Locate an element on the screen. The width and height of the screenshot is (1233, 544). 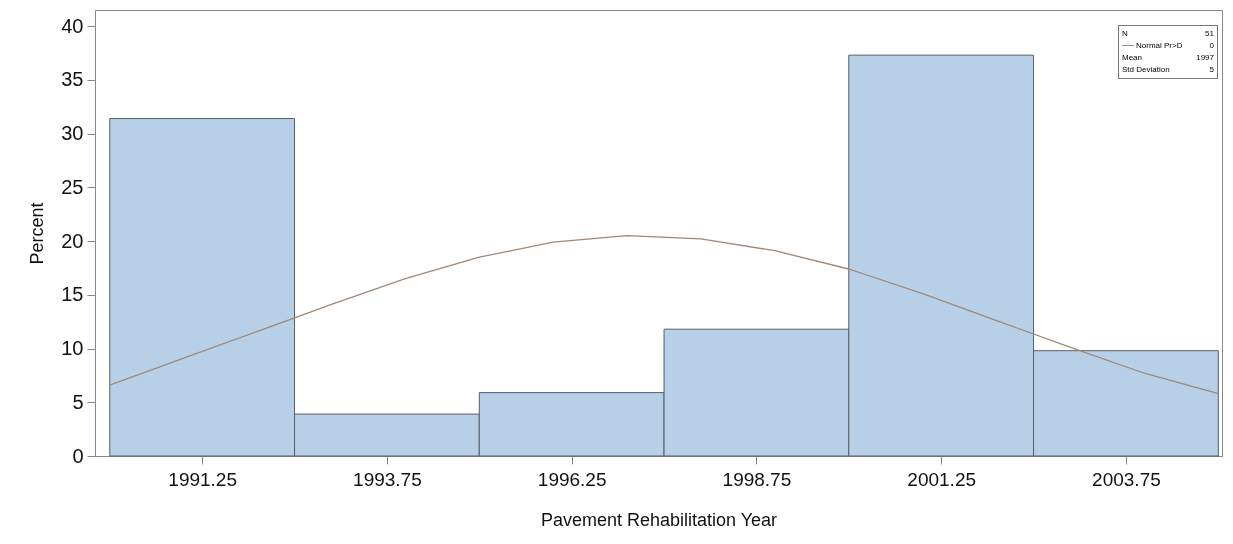
y-tick-label: 30 is located at coordinates (72, 133).